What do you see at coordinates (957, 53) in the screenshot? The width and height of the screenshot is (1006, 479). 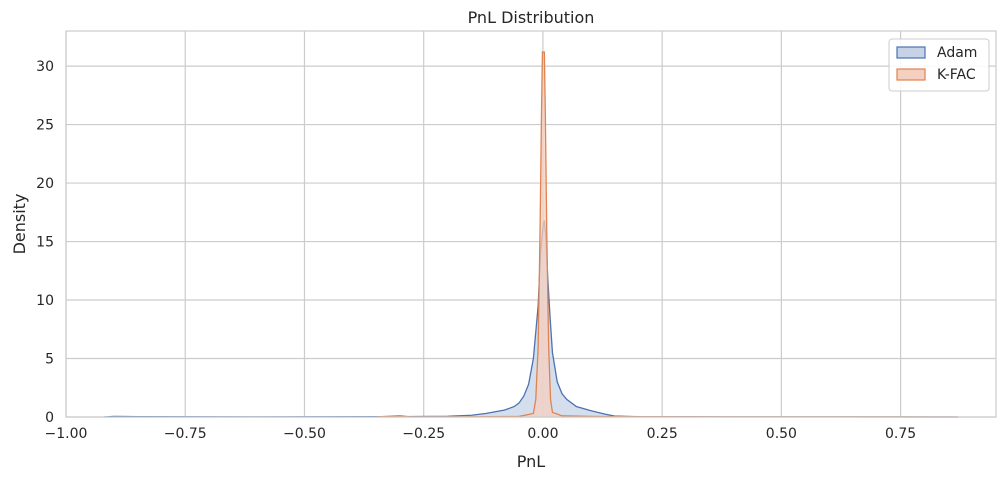 I see `legend-label-adam: Adam` at bounding box center [957, 53].